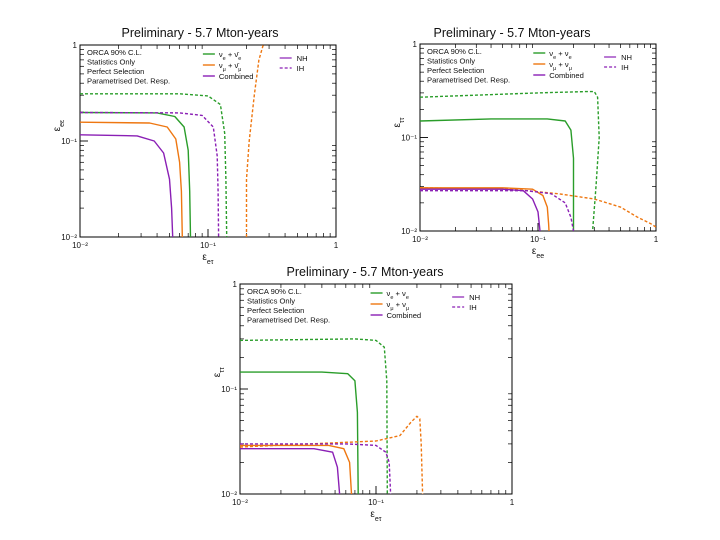 This screenshot has height=540, width=720. What do you see at coordinates (230, 56) in the screenshot?
I see `legend-label: νe + ν̄e` at bounding box center [230, 56].